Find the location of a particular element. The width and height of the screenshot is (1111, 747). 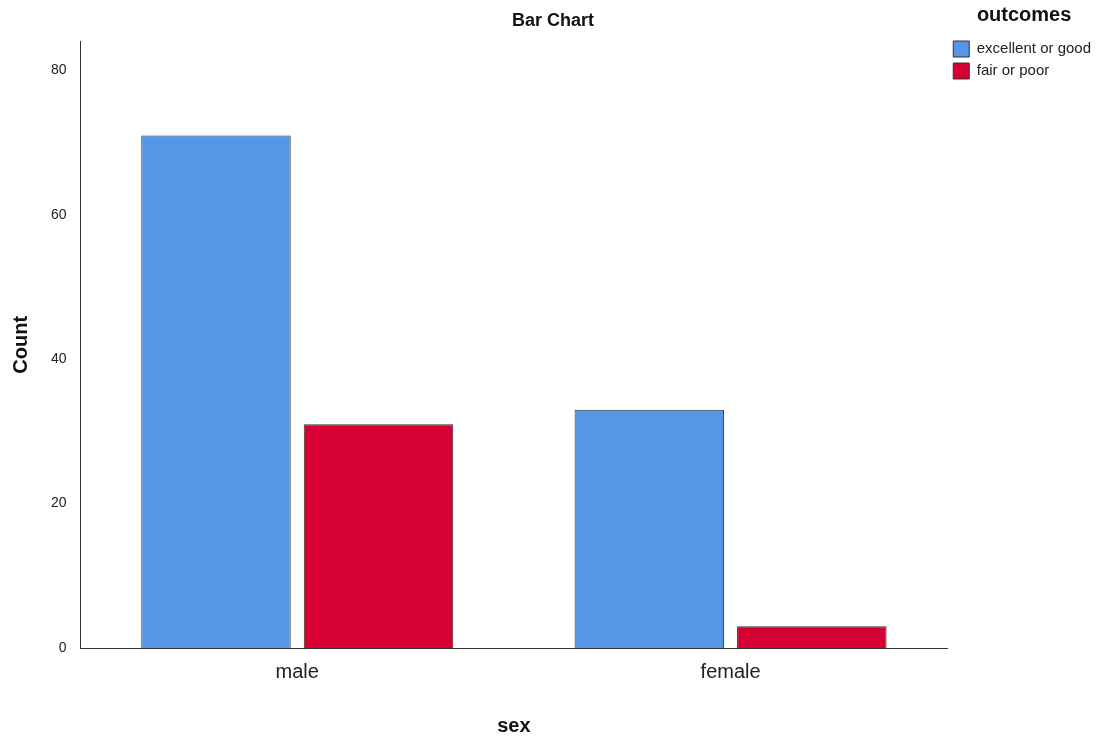

x-axis-title: sex is located at coordinates (514, 724).